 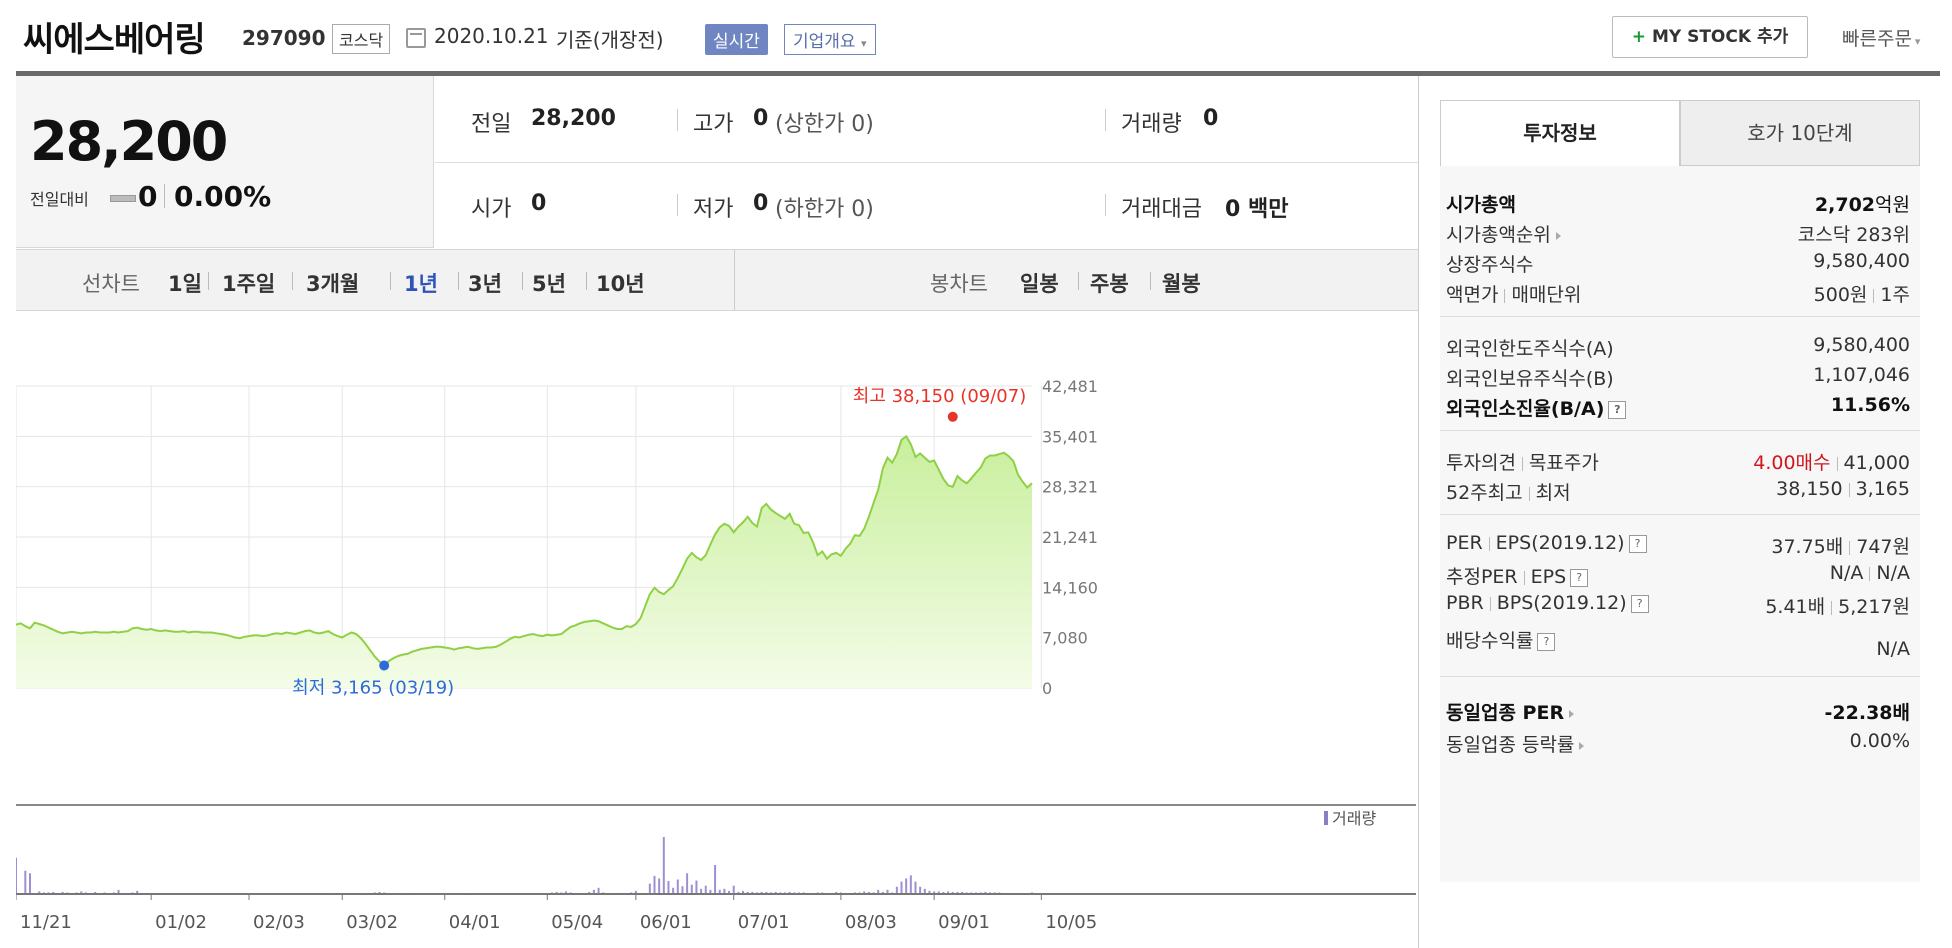 What do you see at coordinates (1881, 37) in the screenshot?
I see `quick-order-button: 빠른주문 ▾` at bounding box center [1881, 37].